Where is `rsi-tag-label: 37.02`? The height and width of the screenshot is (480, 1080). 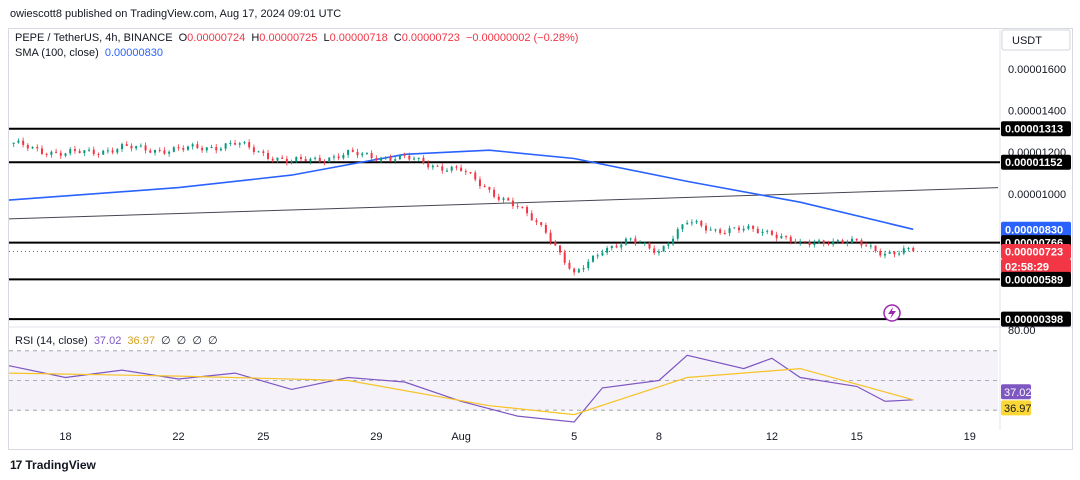 rsi-tag-label: 37.02 is located at coordinates (1018, 393).